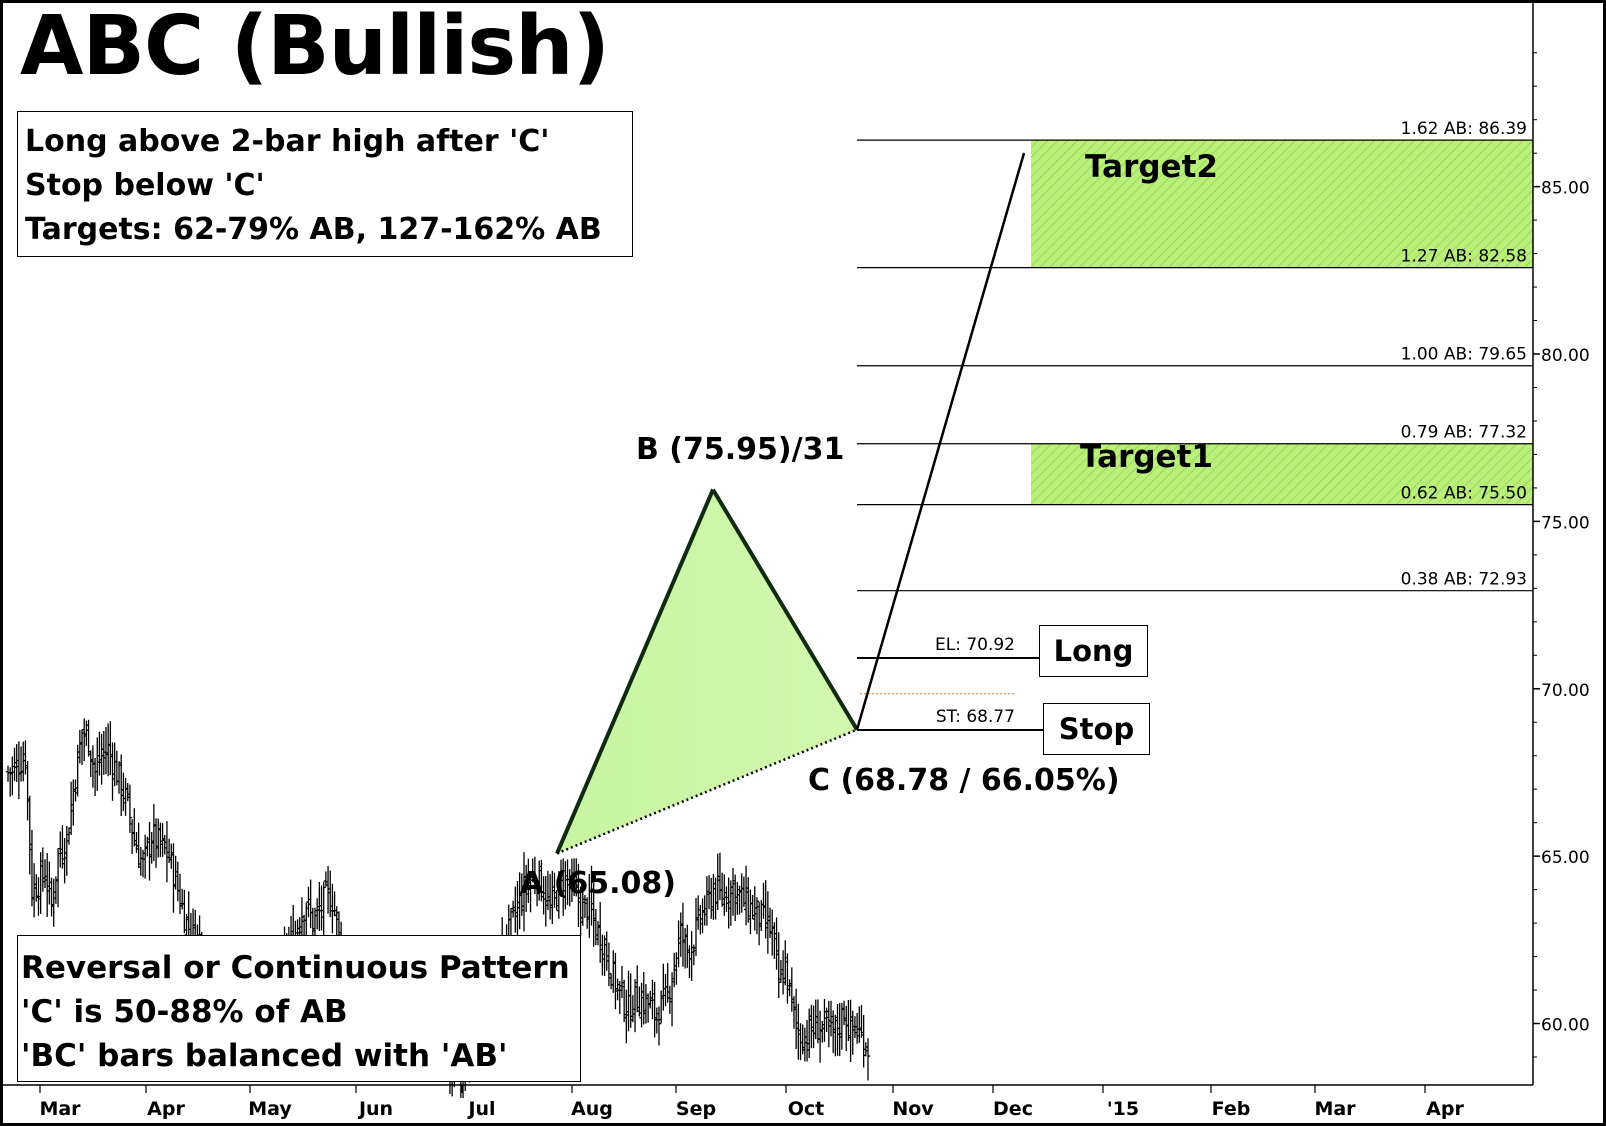 The height and width of the screenshot is (1126, 1606). Describe the element at coordinates (592, 1109) in the screenshot. I see `x-tick-label: Aug` at that location.